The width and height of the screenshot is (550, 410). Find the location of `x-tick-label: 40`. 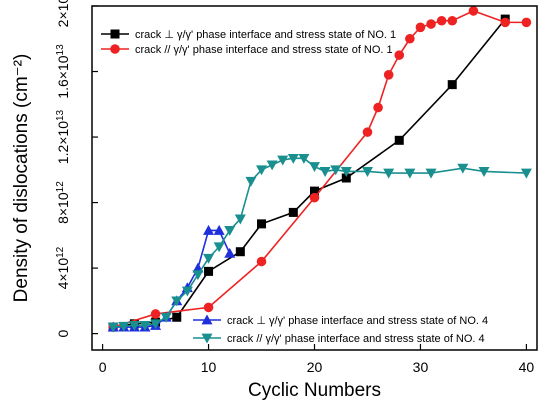

x-tick-label: 40 is located at coordinates (527, 367).